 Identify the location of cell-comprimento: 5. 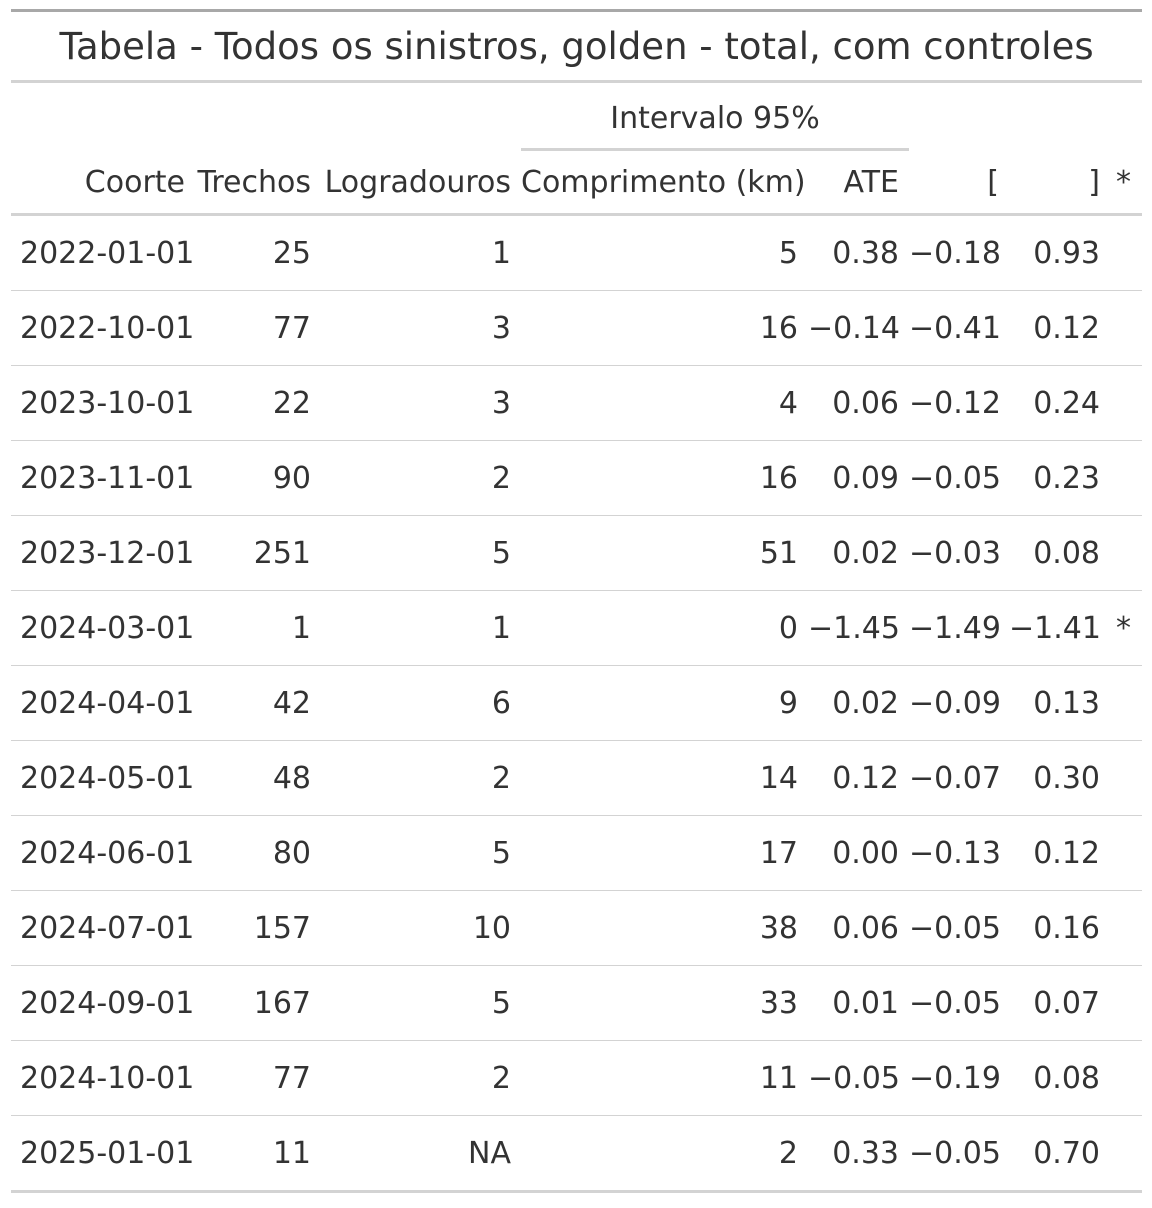
(664, 252).